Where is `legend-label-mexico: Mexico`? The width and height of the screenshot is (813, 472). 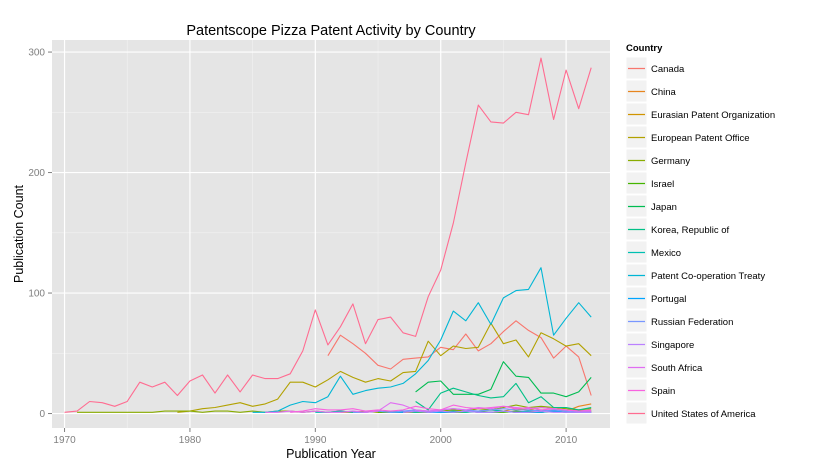
legend-label-mexico: Mexico is located at coordinates (666, 253).